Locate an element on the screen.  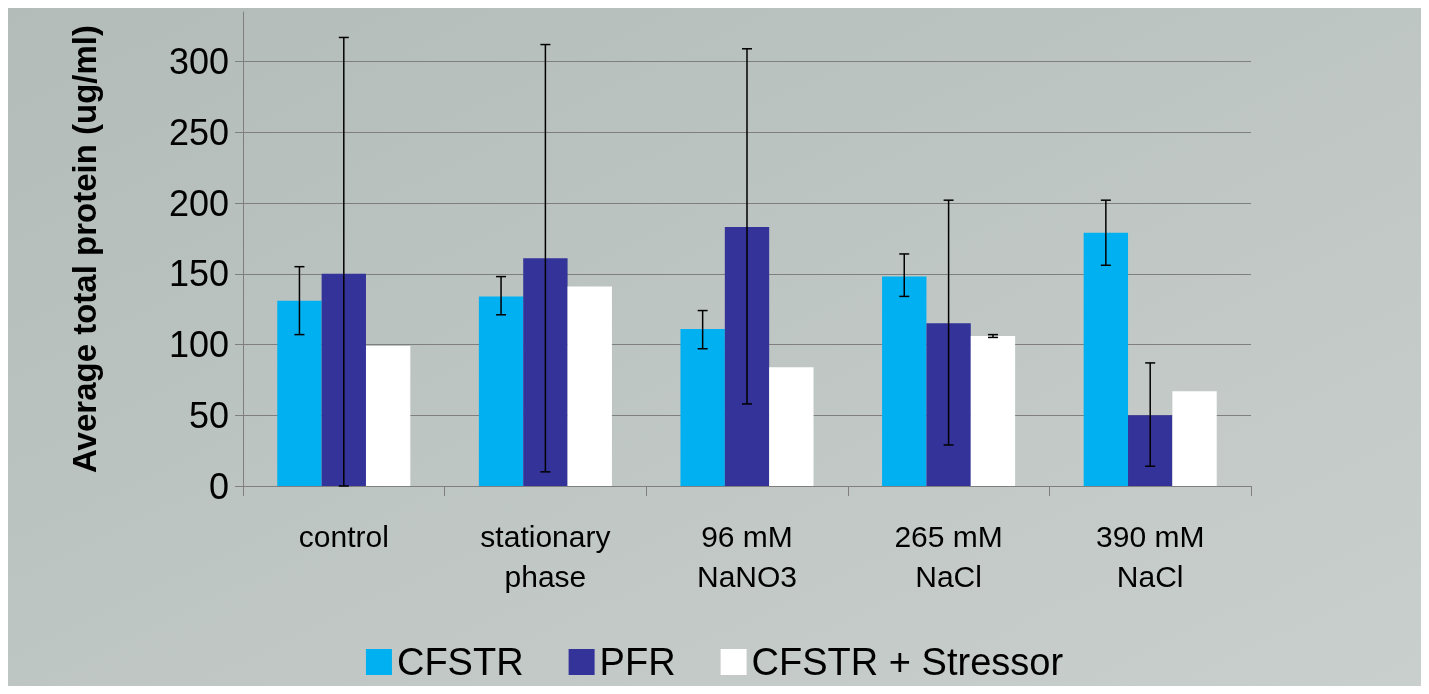
legend-label: CFSTR + Stressor is located at coordinates (907, 662).